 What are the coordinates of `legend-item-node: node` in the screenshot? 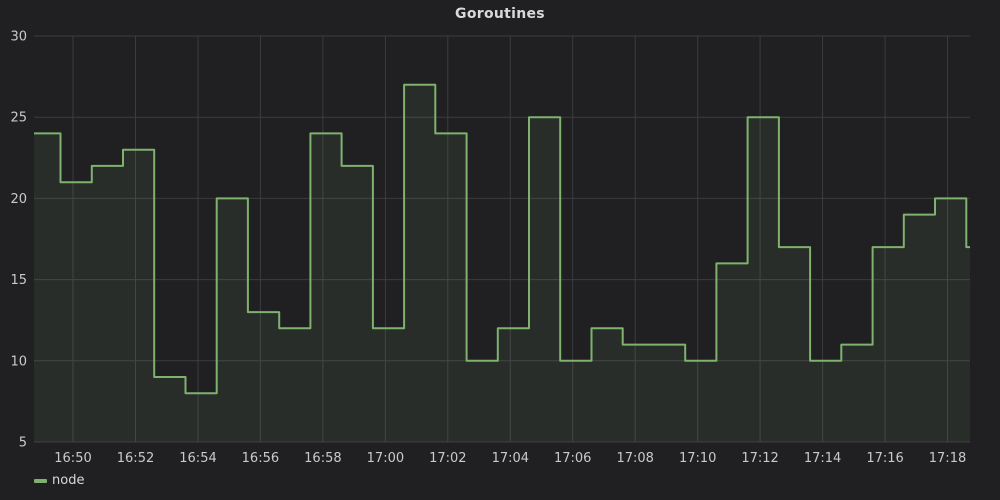 It's located at (59, 481).